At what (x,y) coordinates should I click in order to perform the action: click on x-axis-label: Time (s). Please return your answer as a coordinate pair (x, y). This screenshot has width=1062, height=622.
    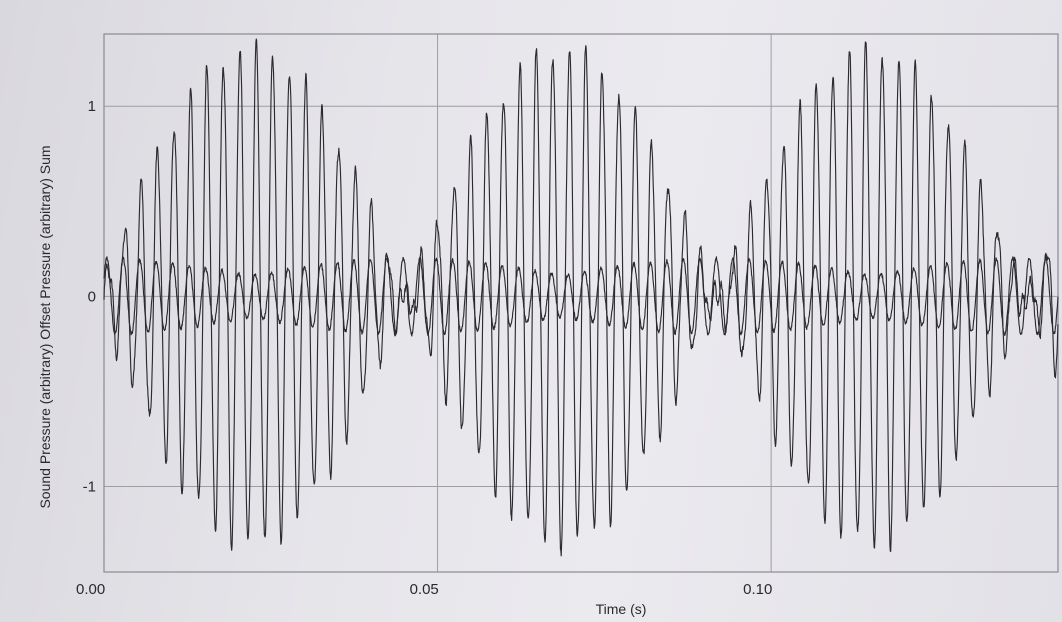
    Looking at the image, I should click on (621, 609).